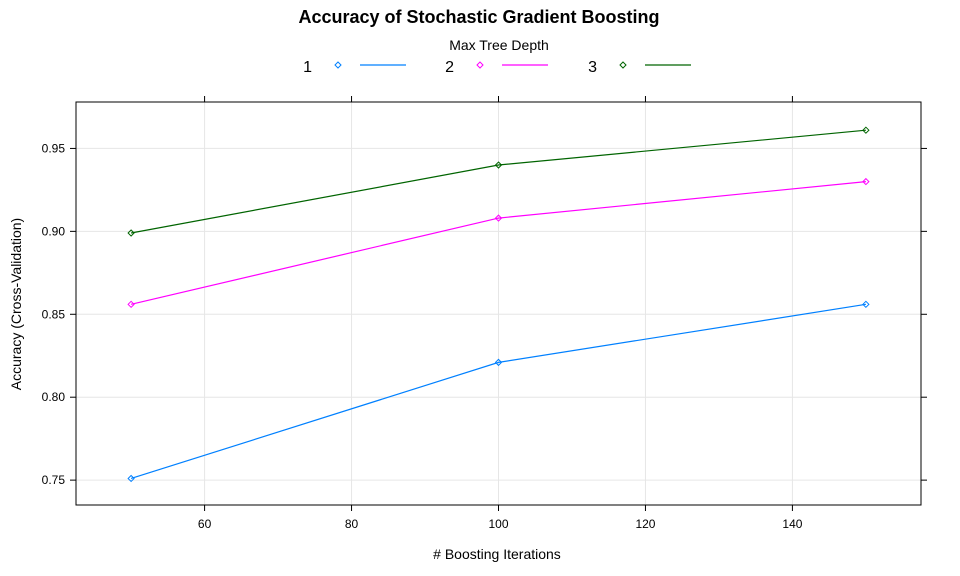 This screenshot has width=960, height=576. What do you see at coordinates (352, 524) in the screenshot?
I see `x-tick-label: 80` at bounding box center [352, 524].